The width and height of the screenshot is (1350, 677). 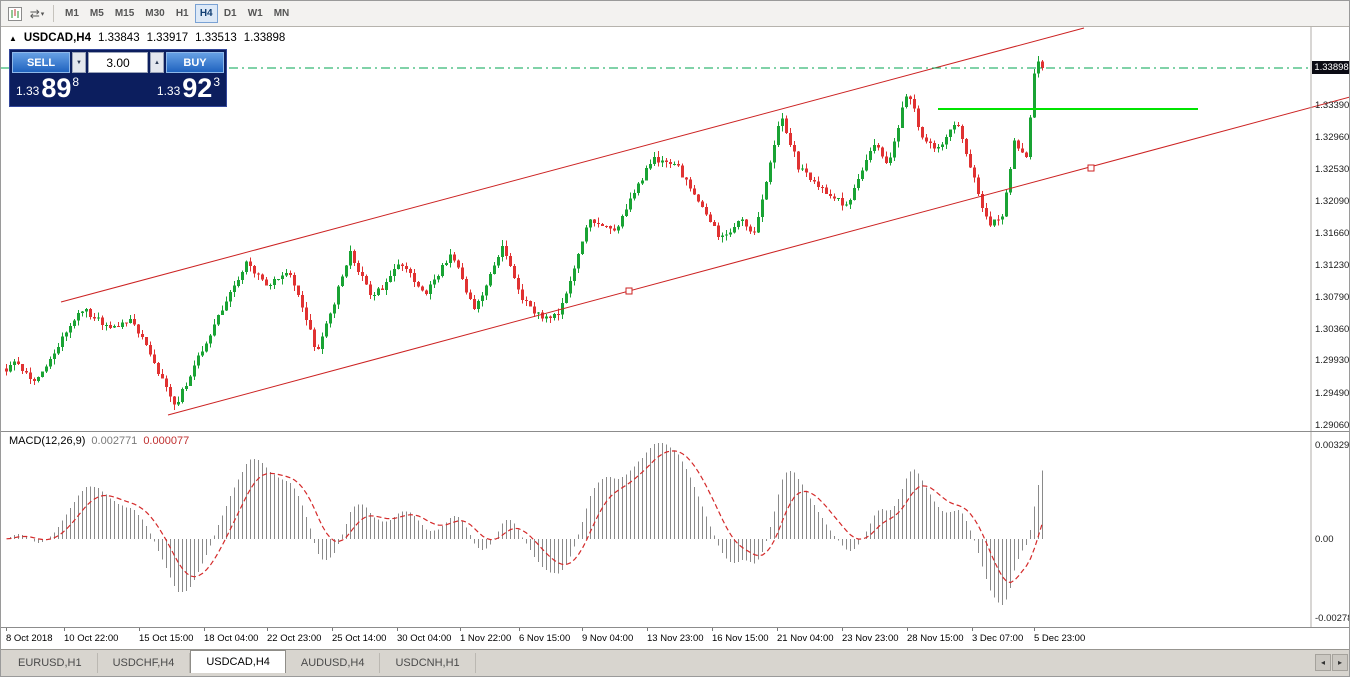 I want to click on symbol-marker-icon: ▲, so click(x=13, y=38).